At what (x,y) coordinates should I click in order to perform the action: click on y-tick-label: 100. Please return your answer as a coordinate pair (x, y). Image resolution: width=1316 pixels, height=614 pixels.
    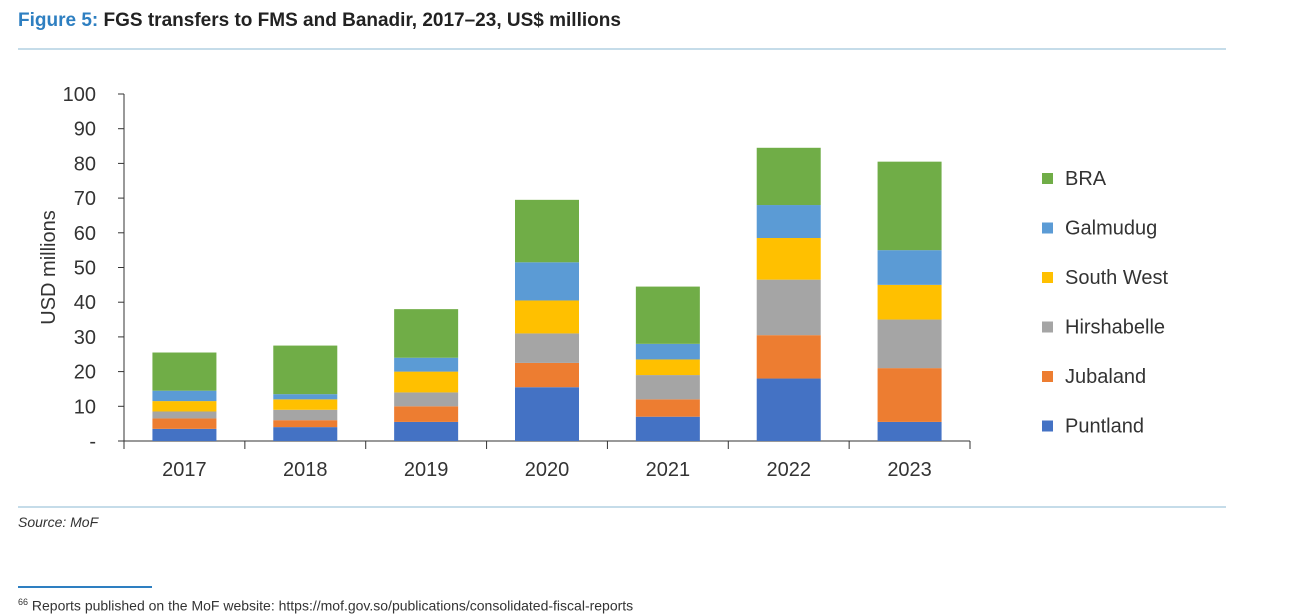
    Looking at the image, I should click on (79, 95).